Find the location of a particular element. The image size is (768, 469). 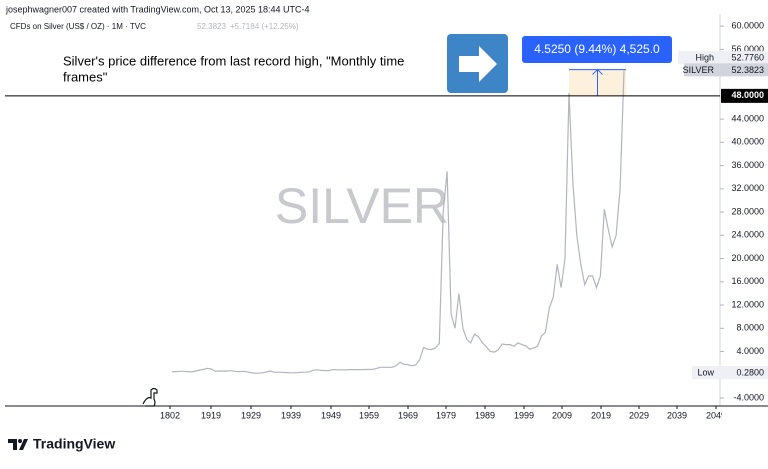

x-tick-label: 2049 is located at coordinates (716, 415).